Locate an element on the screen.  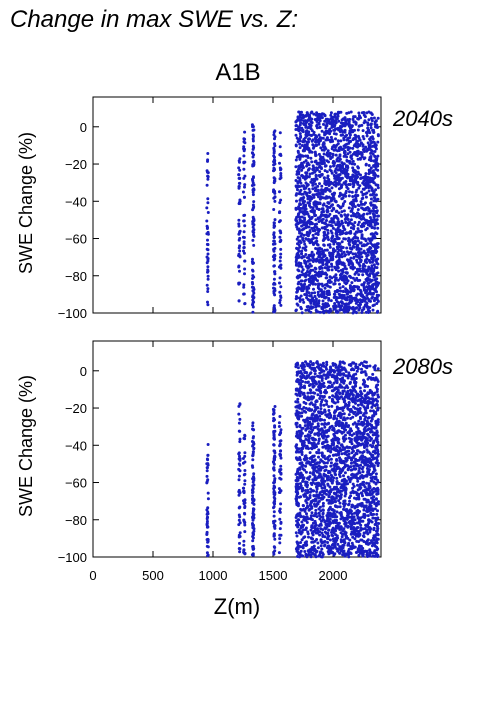
y-tick-label: 0 is located at coordinates (83, 371).